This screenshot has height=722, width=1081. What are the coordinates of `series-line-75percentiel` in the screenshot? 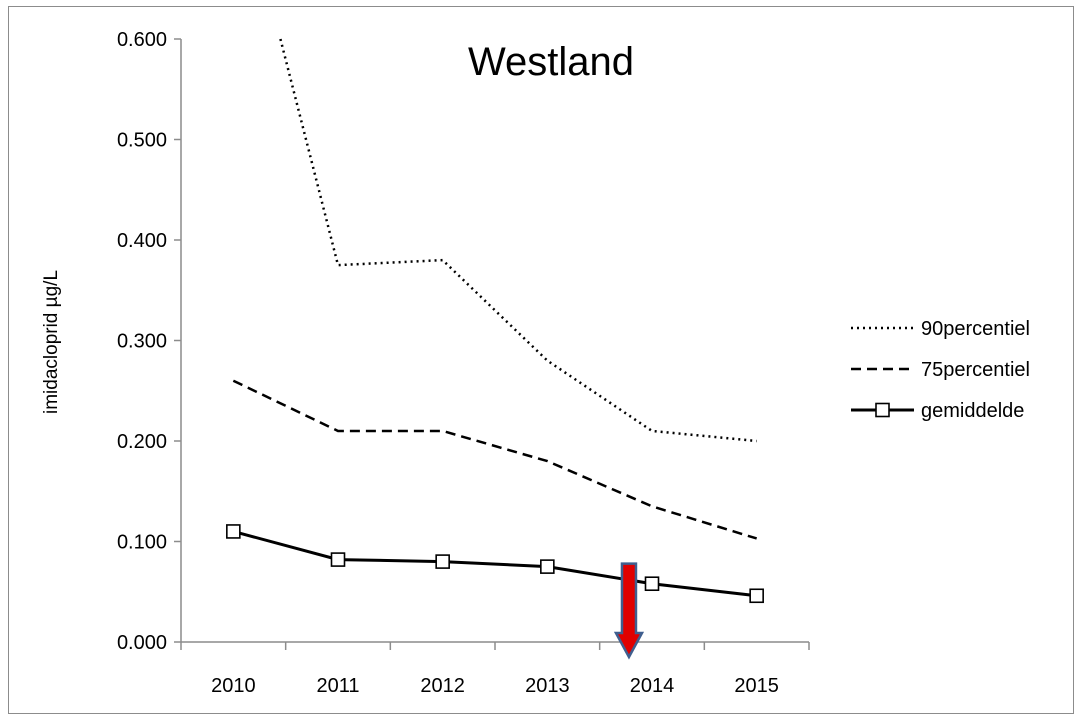 It's located at (495, 459).